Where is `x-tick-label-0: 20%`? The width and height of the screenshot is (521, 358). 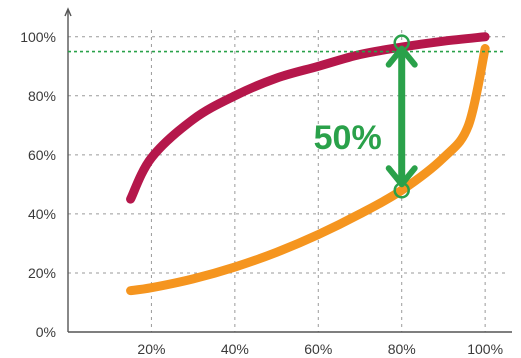
x-tick-label-0: 20% is located at coordinates (151, 349).